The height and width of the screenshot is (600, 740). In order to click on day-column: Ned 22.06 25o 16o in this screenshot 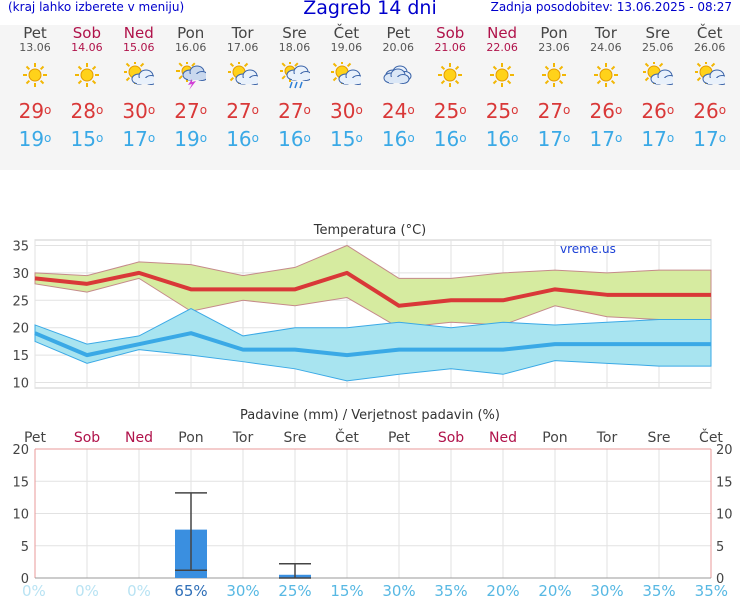, I will do `click(502, 88)`.